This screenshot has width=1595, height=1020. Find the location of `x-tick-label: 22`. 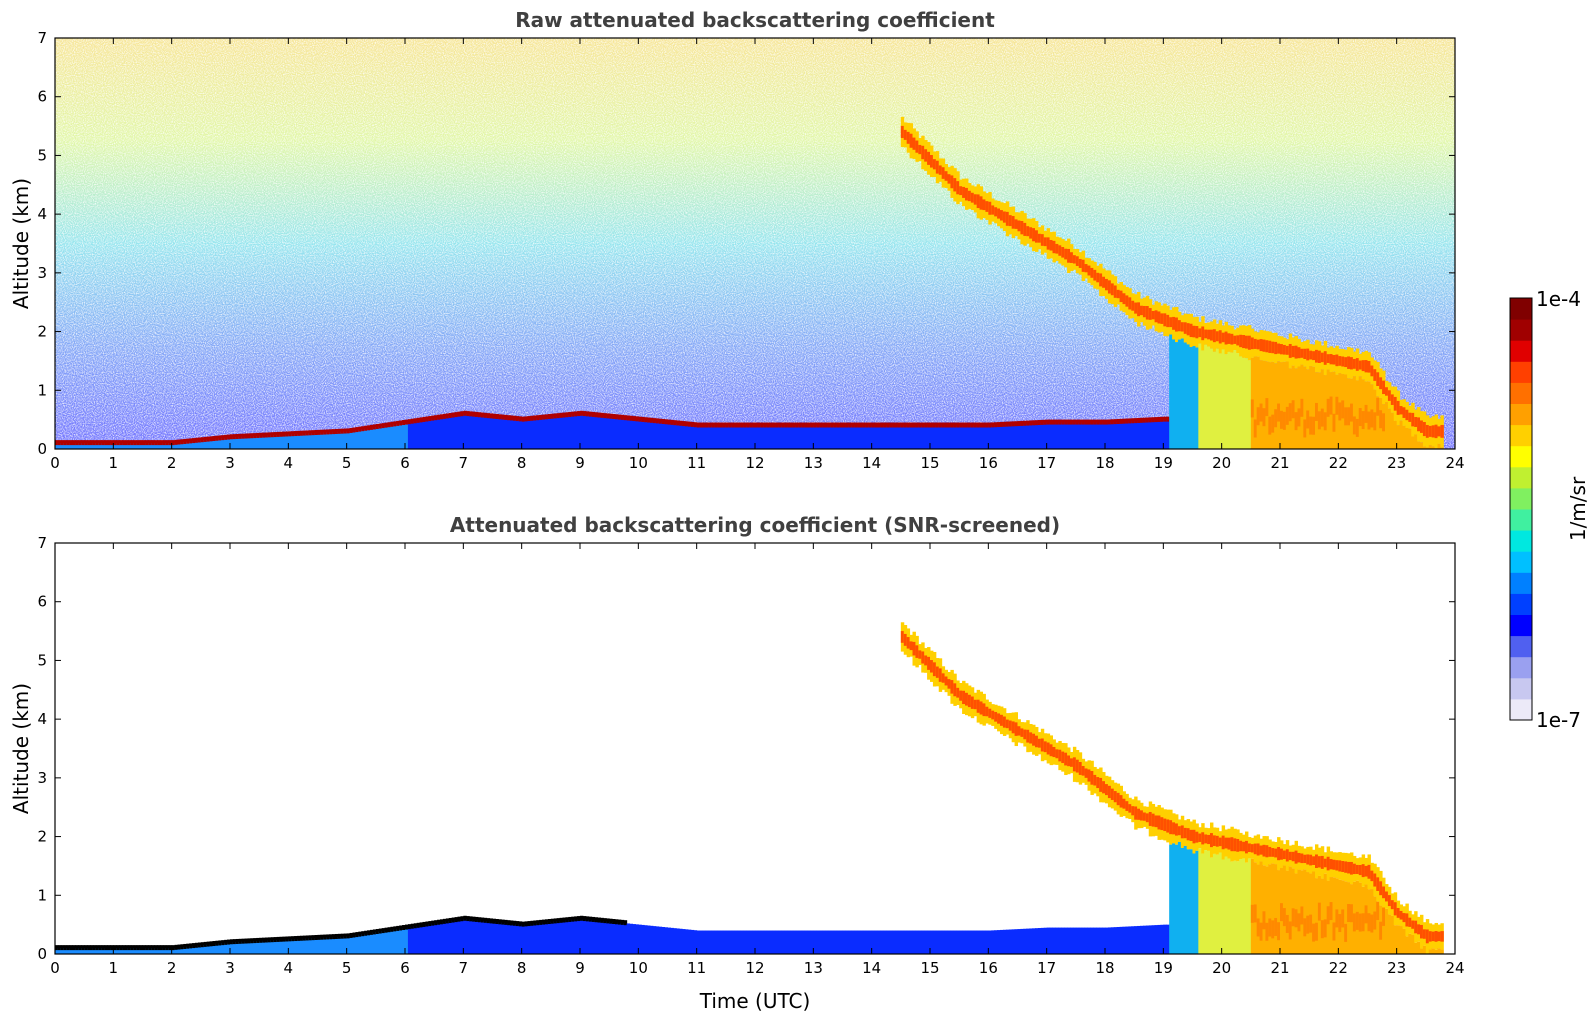

x-tick-label: 22 is located at coordinates (1338, 968).